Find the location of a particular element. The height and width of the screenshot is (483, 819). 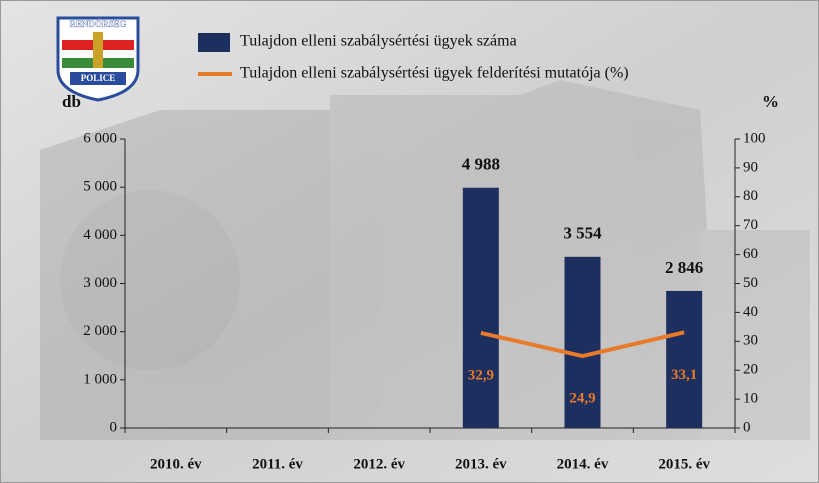

y-tick-label: 6 000 is located at coordinates (100, 138).